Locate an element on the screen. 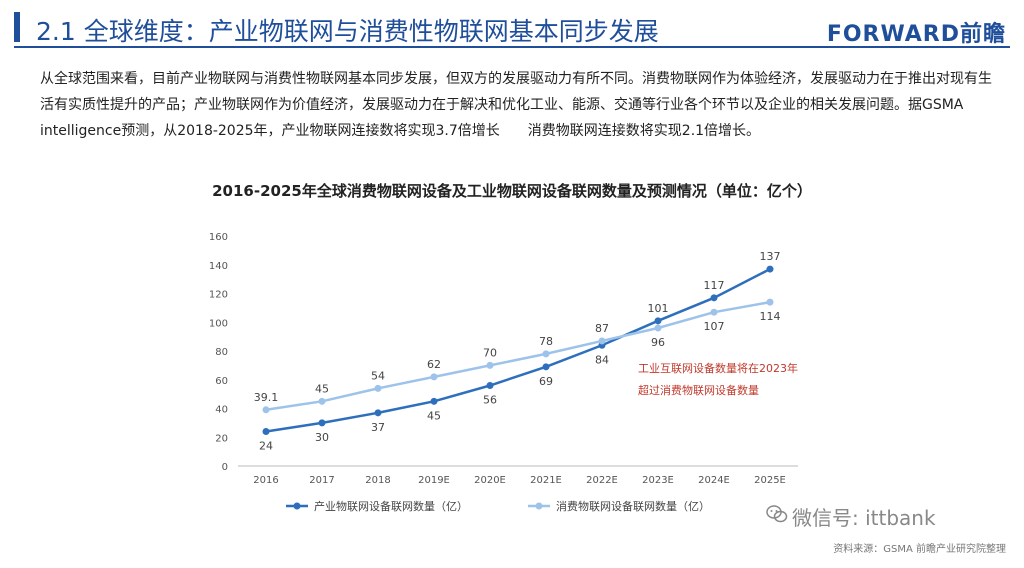  x-tick-label: 2022E is located at coordinates (602, 480).